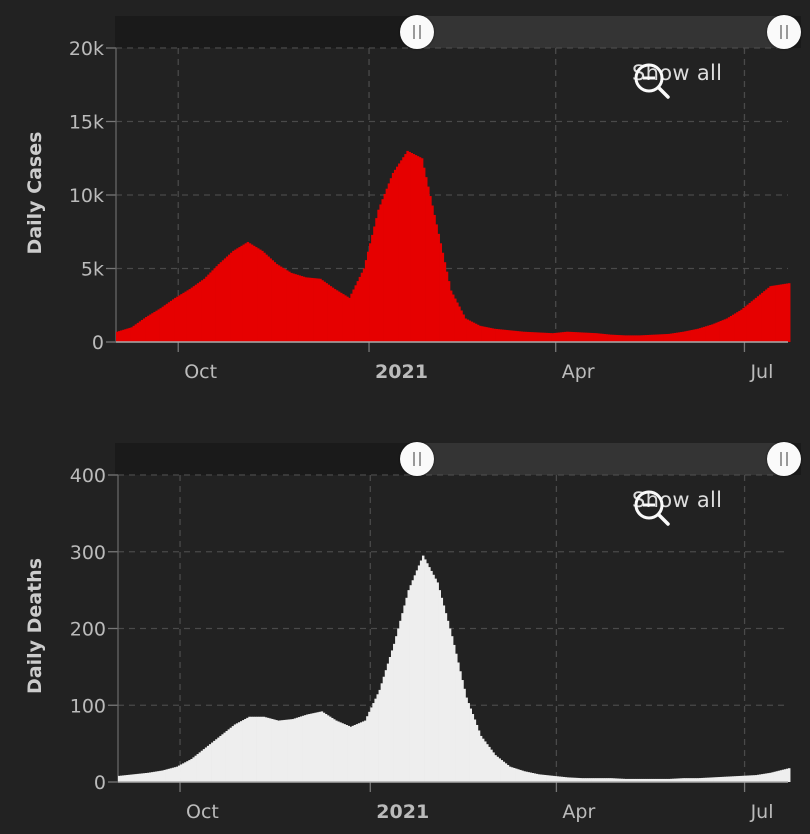  I want to click on y-tick-label: 100, so click(88, 706).